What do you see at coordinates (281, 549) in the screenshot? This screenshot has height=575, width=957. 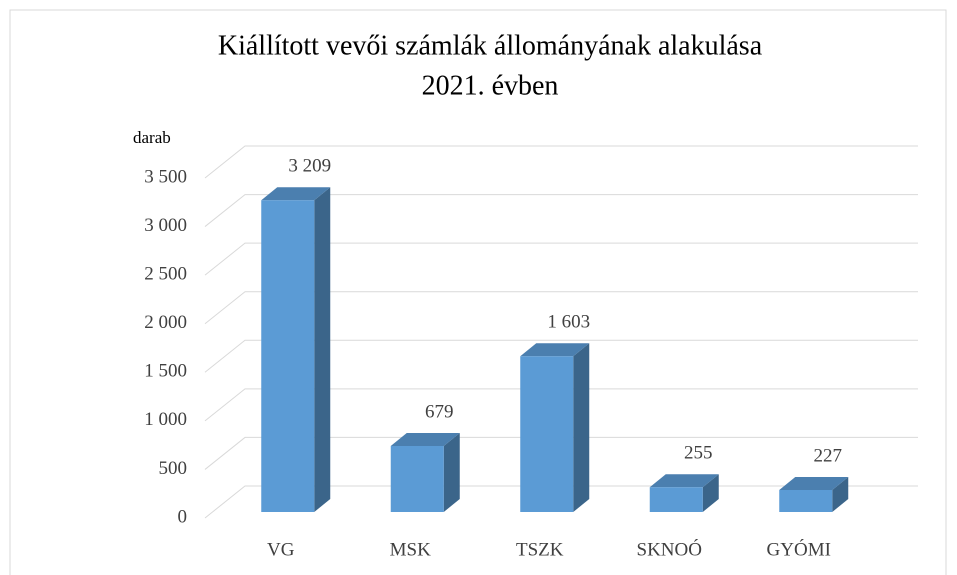 I see `x-tick-label: VG` at bounding box center [281, 549].